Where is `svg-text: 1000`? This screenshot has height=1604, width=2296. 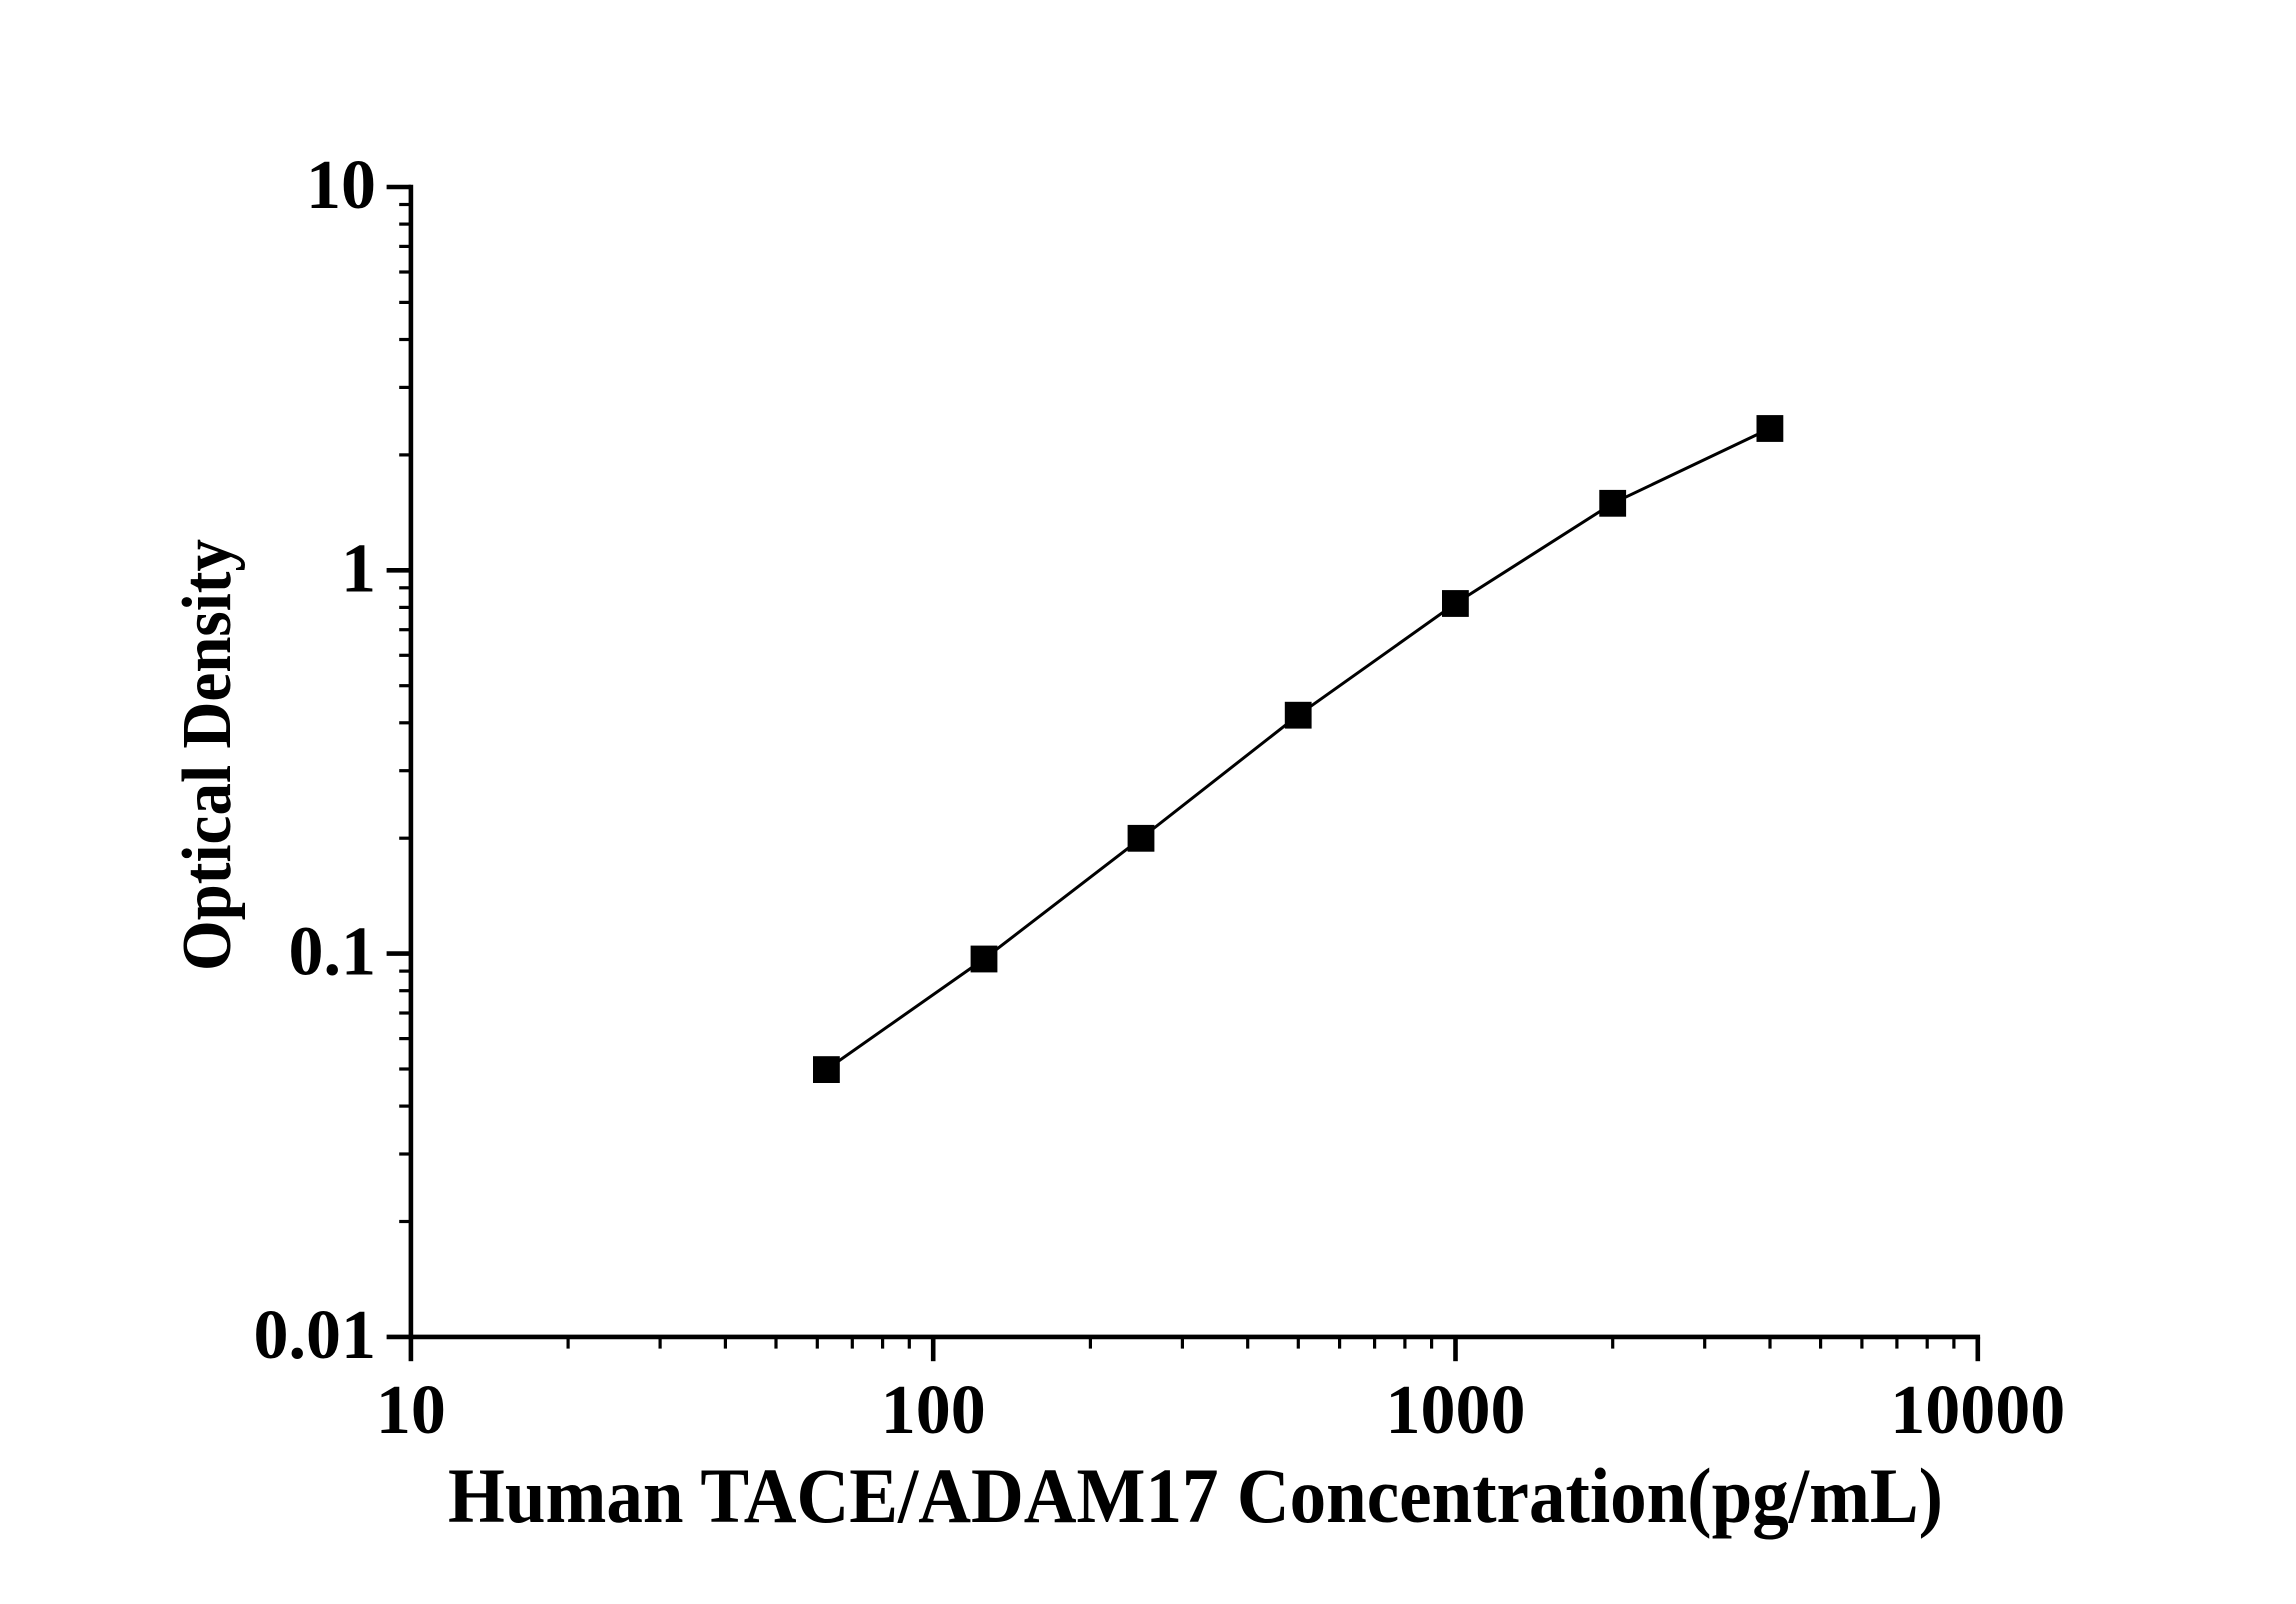
svg-text: 1000 is located at coordinates (1456, 1410).